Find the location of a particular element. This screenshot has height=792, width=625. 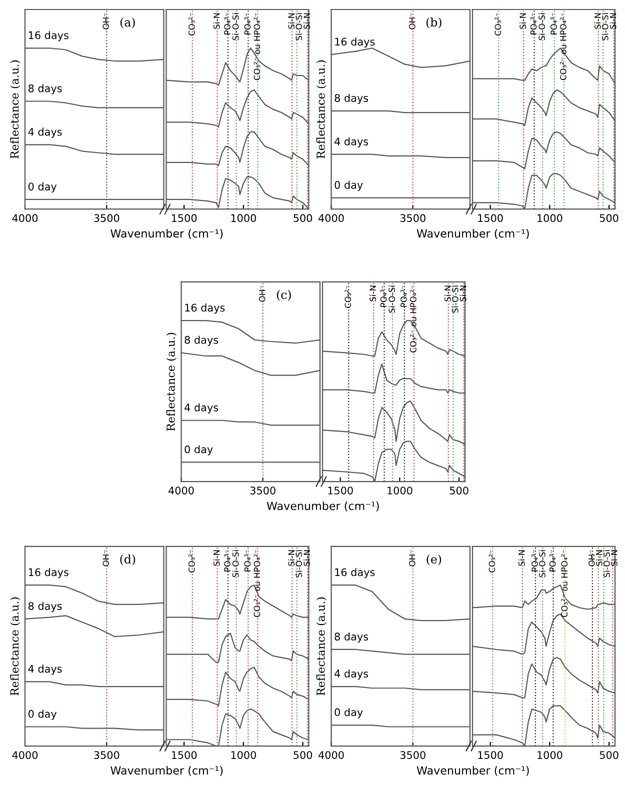

chart-title: (e) is located at coordinates (434, 560).